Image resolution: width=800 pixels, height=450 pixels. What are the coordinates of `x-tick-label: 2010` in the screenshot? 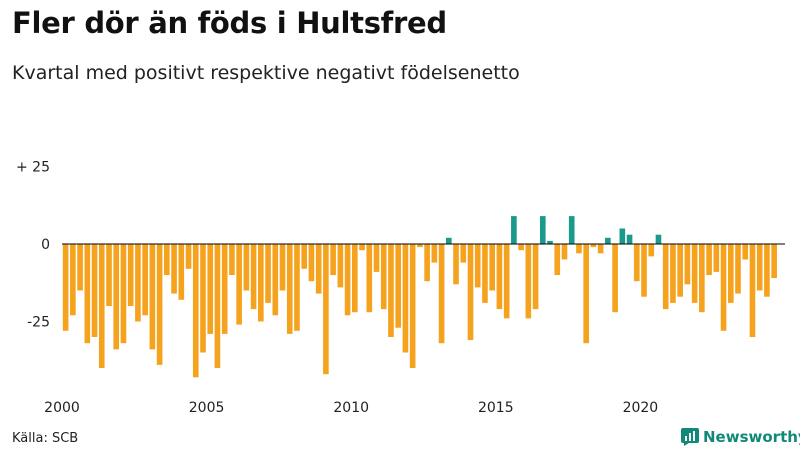 It's located at (351, 408).